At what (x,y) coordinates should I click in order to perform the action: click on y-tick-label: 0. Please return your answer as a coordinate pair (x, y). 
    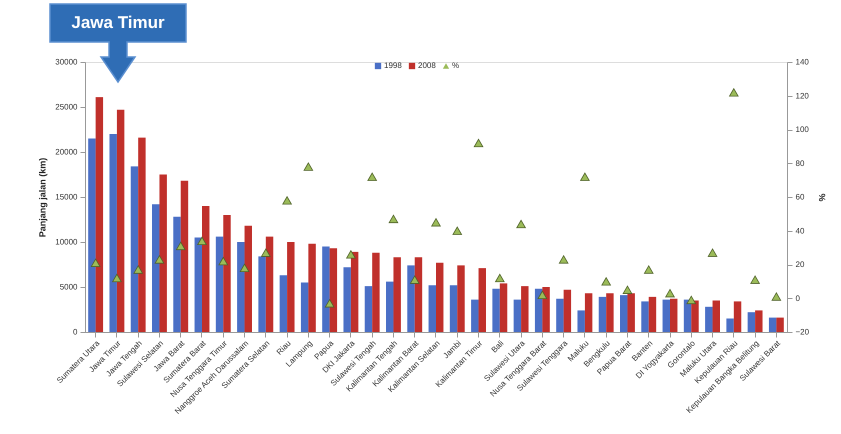
    Looking at the image, I should click on (75, 332).